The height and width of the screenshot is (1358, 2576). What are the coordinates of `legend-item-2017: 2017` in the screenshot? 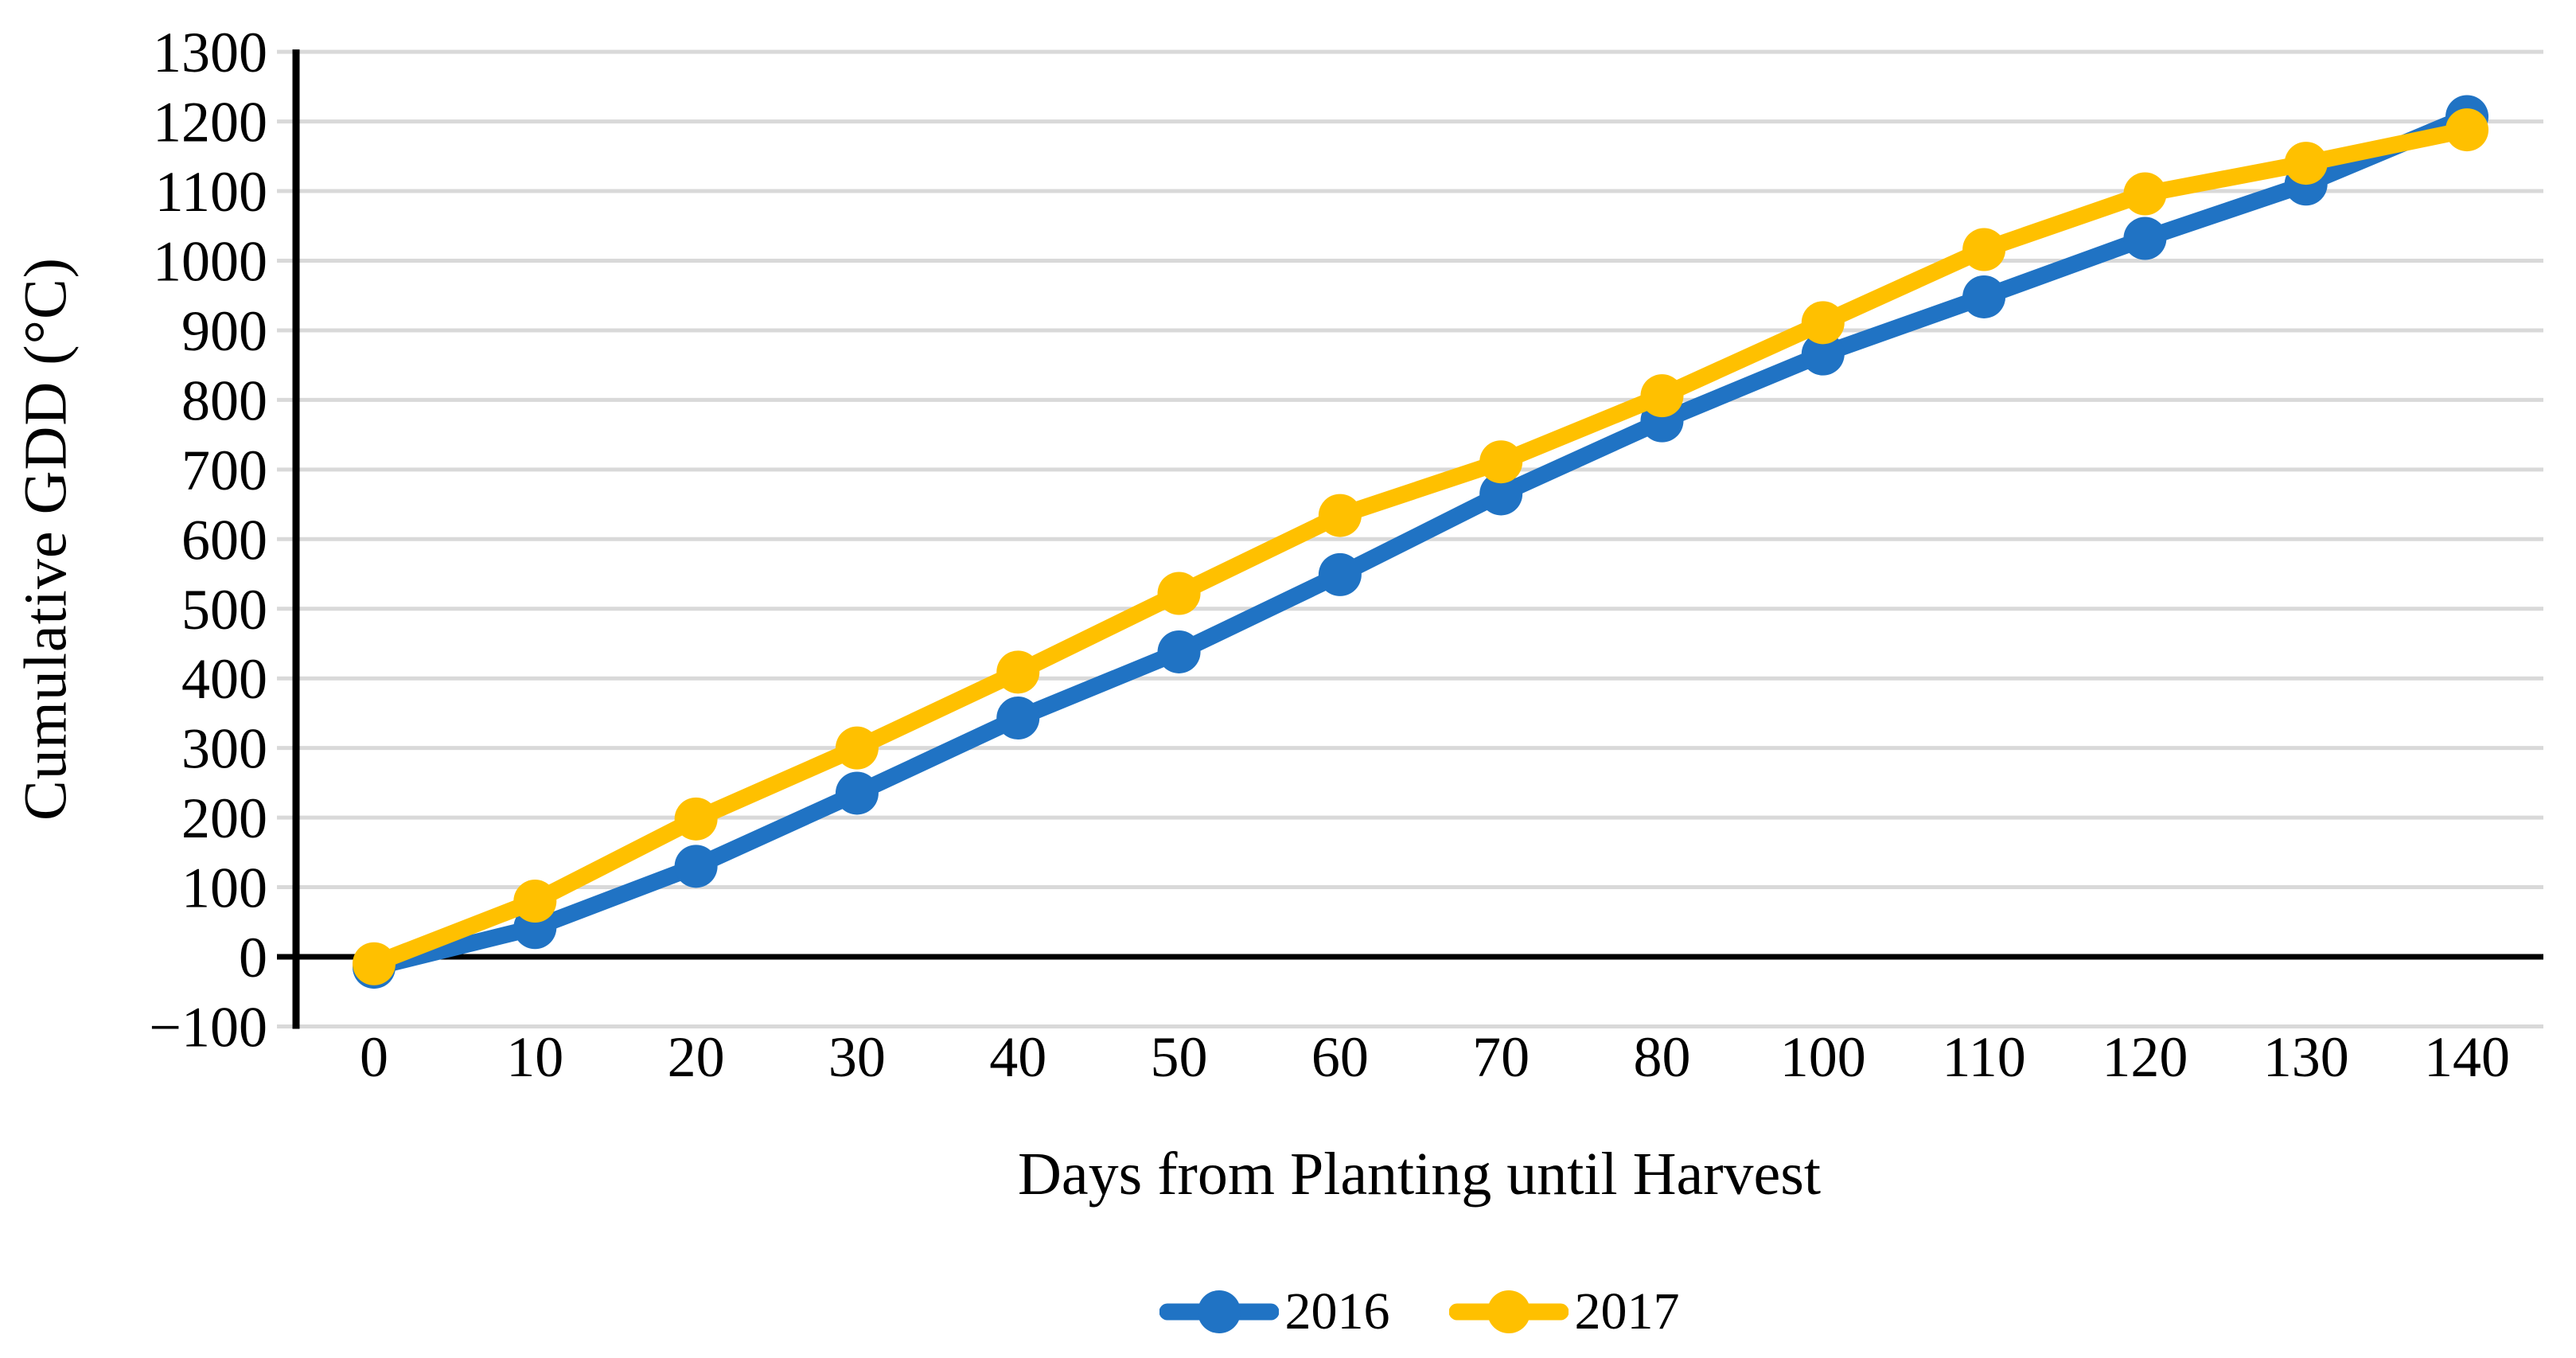 It's located at (1564, 1311).